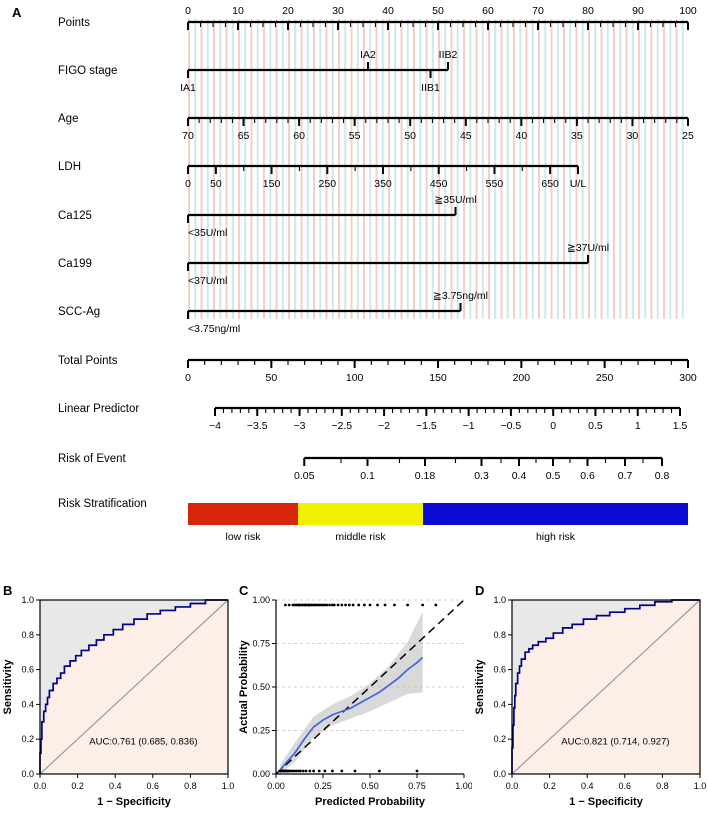 The height and width of the screenshot is (821, 708). What do you see at coordinates (480, 590) in the screenshot?
I see `panel-d-letter: D` at bounding box center [480, 590].